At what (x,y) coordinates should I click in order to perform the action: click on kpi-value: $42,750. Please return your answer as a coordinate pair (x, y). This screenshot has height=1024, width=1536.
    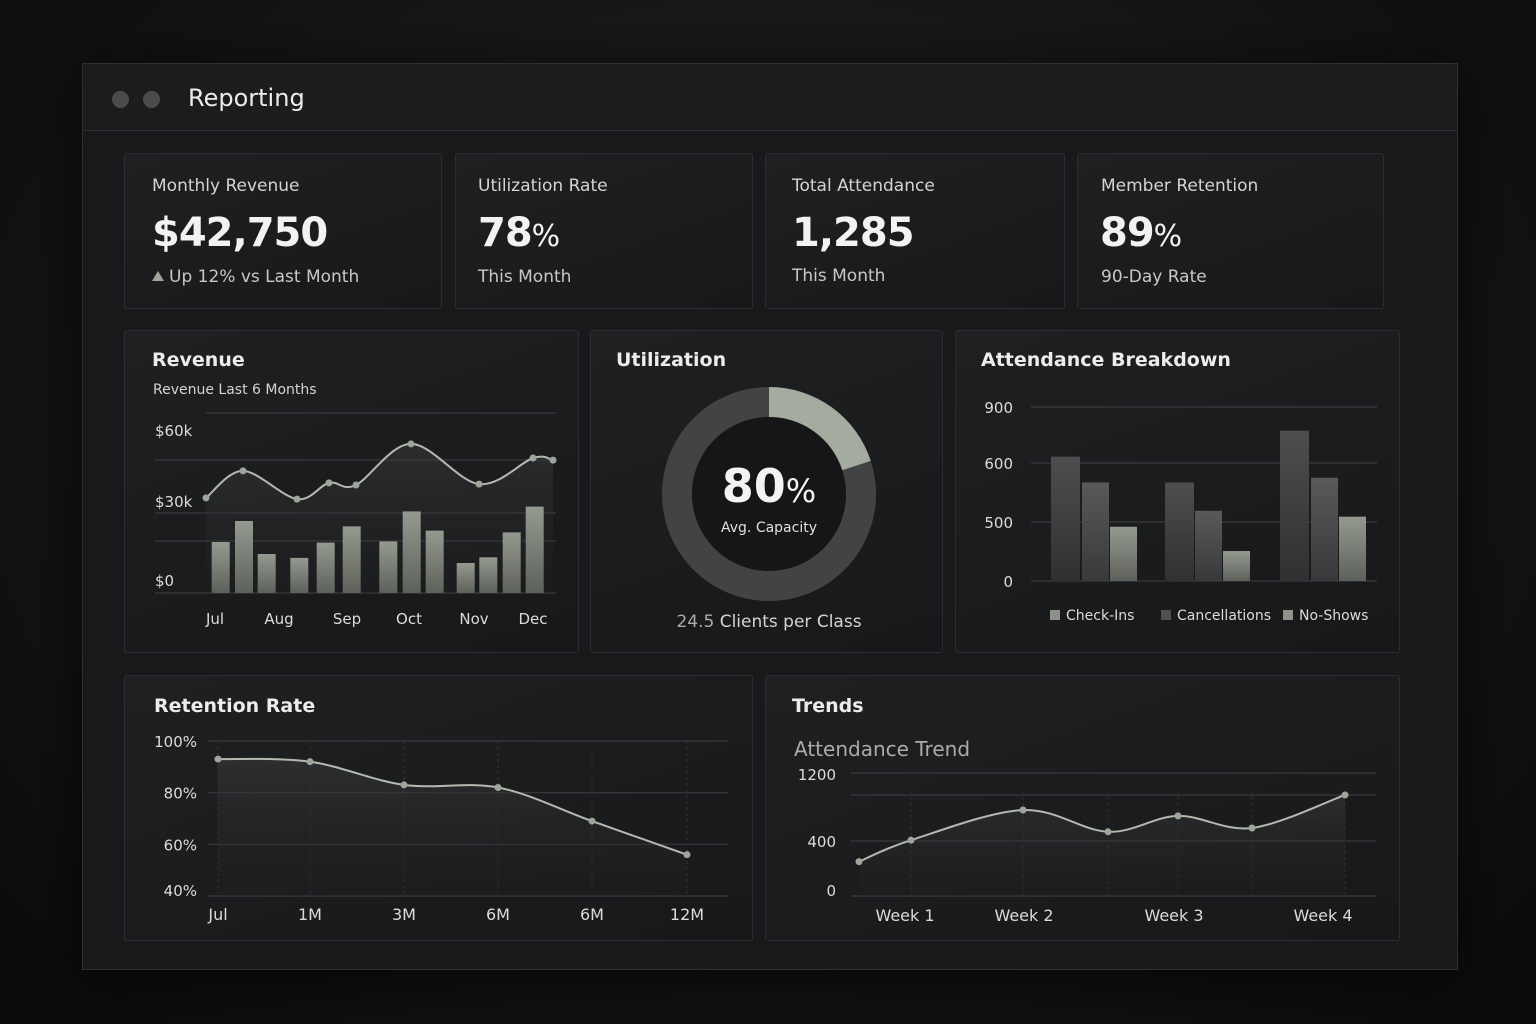
    Looking at the image, I should click on (240, 233).